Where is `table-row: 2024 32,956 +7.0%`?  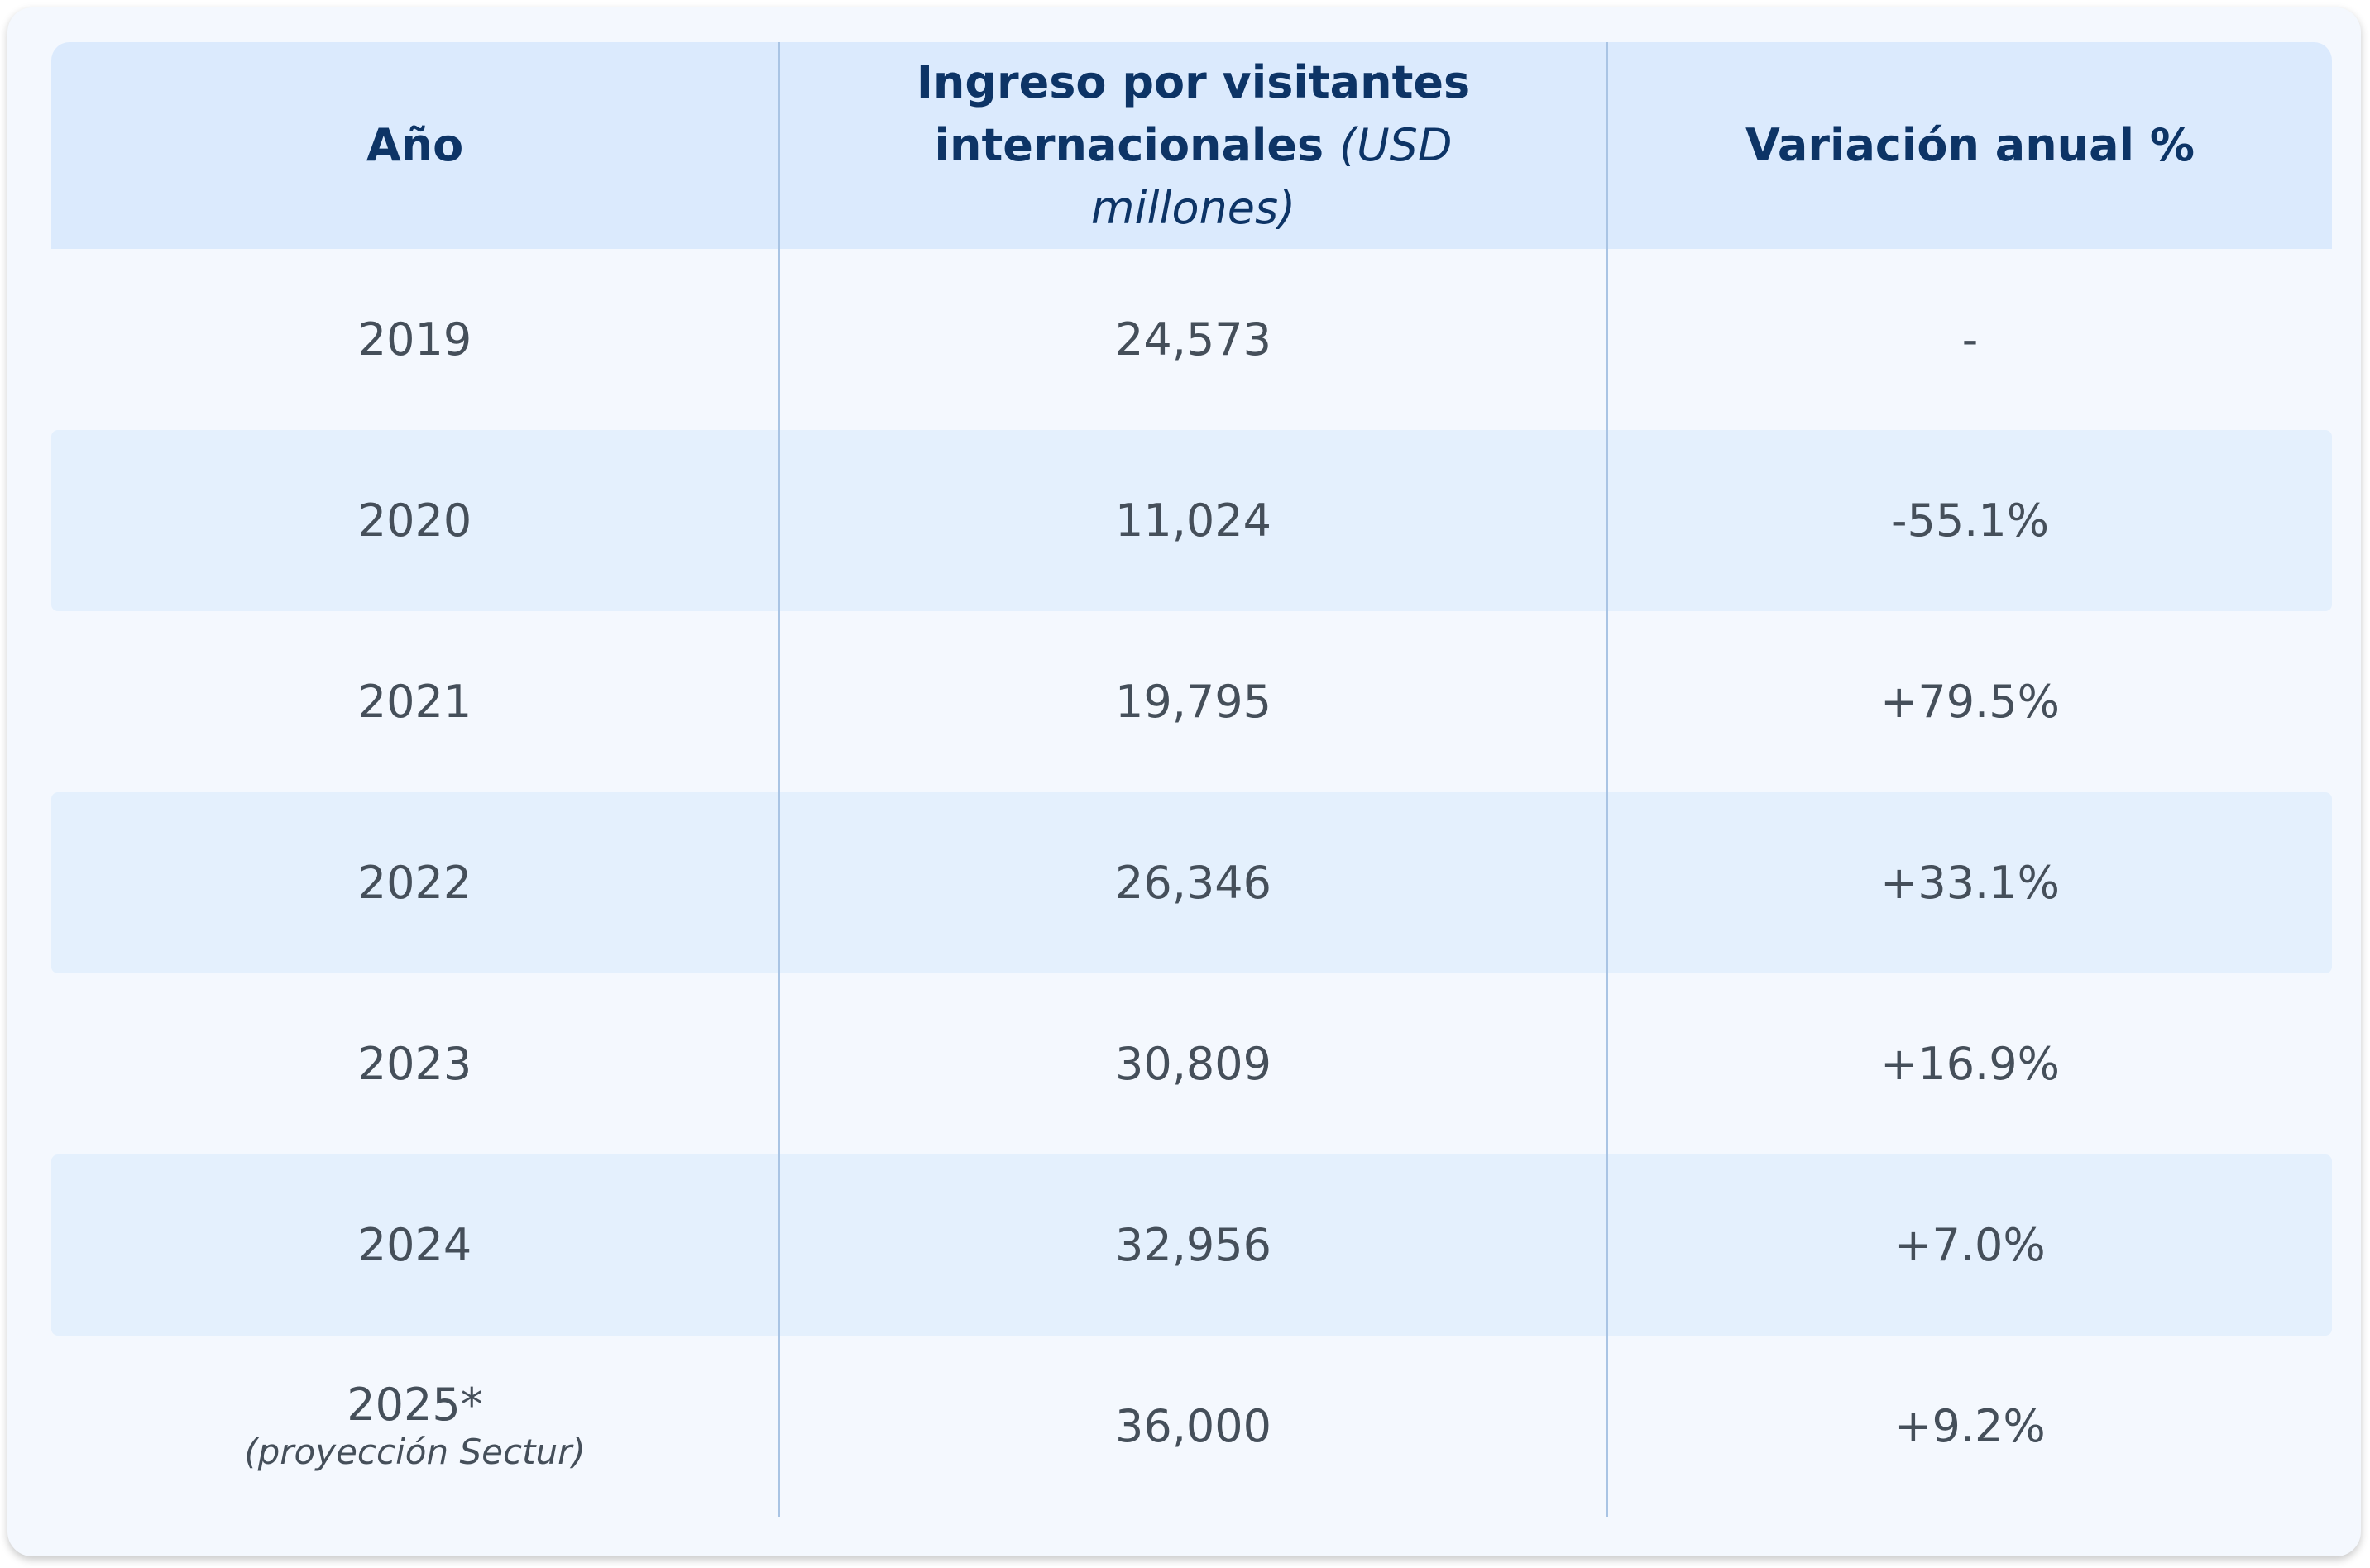 table-row: 2024 32,956 +7.0% is located at coordinates (1191, 1245).